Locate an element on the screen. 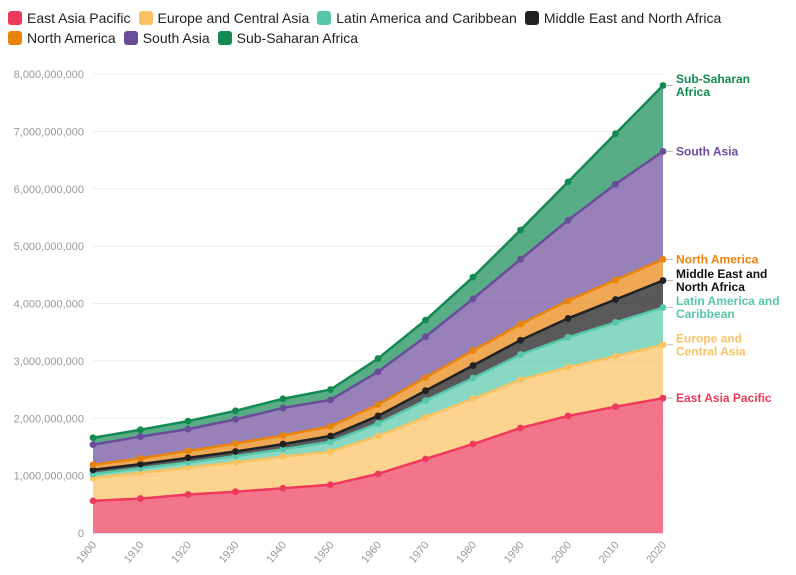  series-end-label: Europe and Central Asia is located at coordinates (711, 344).